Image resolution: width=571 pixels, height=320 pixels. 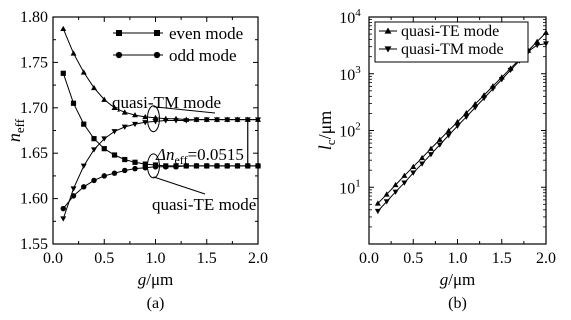 I want to click on x-label-var: g, so click(x=444, y=279).